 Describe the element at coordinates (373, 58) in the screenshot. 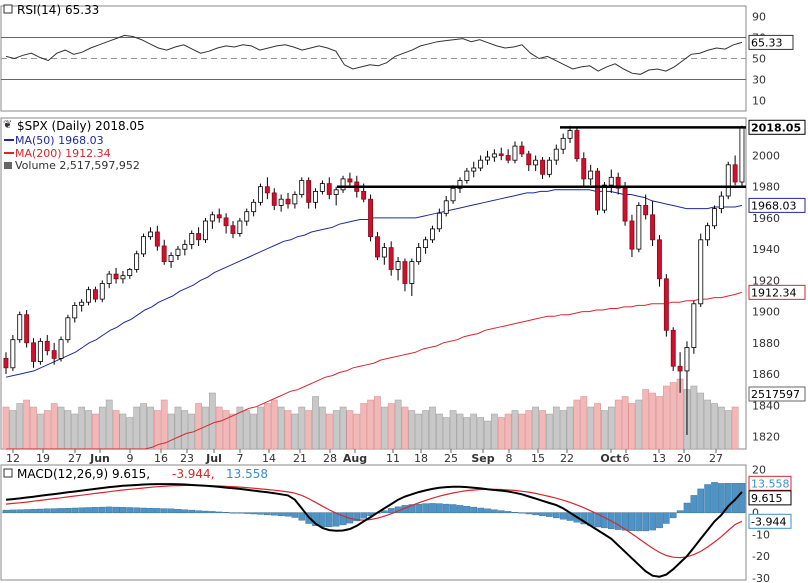

I see `rsi-reference-lines` at that location.